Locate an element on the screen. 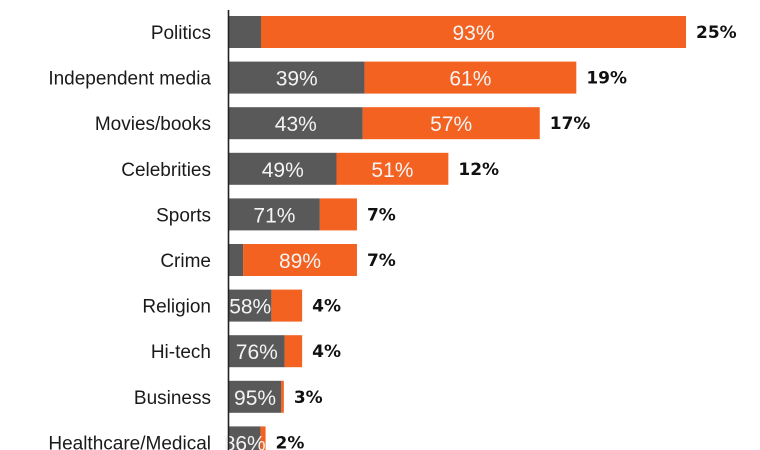  category-label: Hi-tech is located at coordinates (181, 352).